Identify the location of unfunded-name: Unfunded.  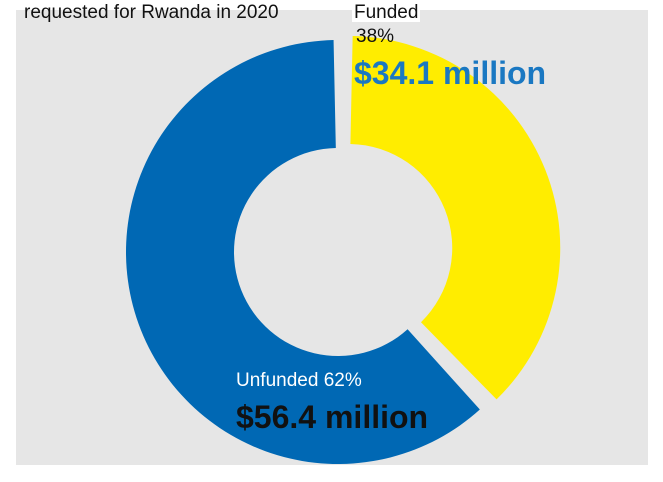
(277, 380).